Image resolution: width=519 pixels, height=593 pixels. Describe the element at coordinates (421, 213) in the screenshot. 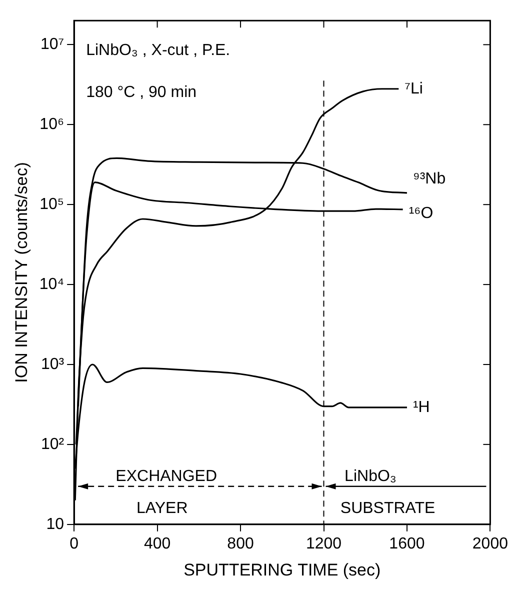

I see `series-label: ¹⁶O` at that location.